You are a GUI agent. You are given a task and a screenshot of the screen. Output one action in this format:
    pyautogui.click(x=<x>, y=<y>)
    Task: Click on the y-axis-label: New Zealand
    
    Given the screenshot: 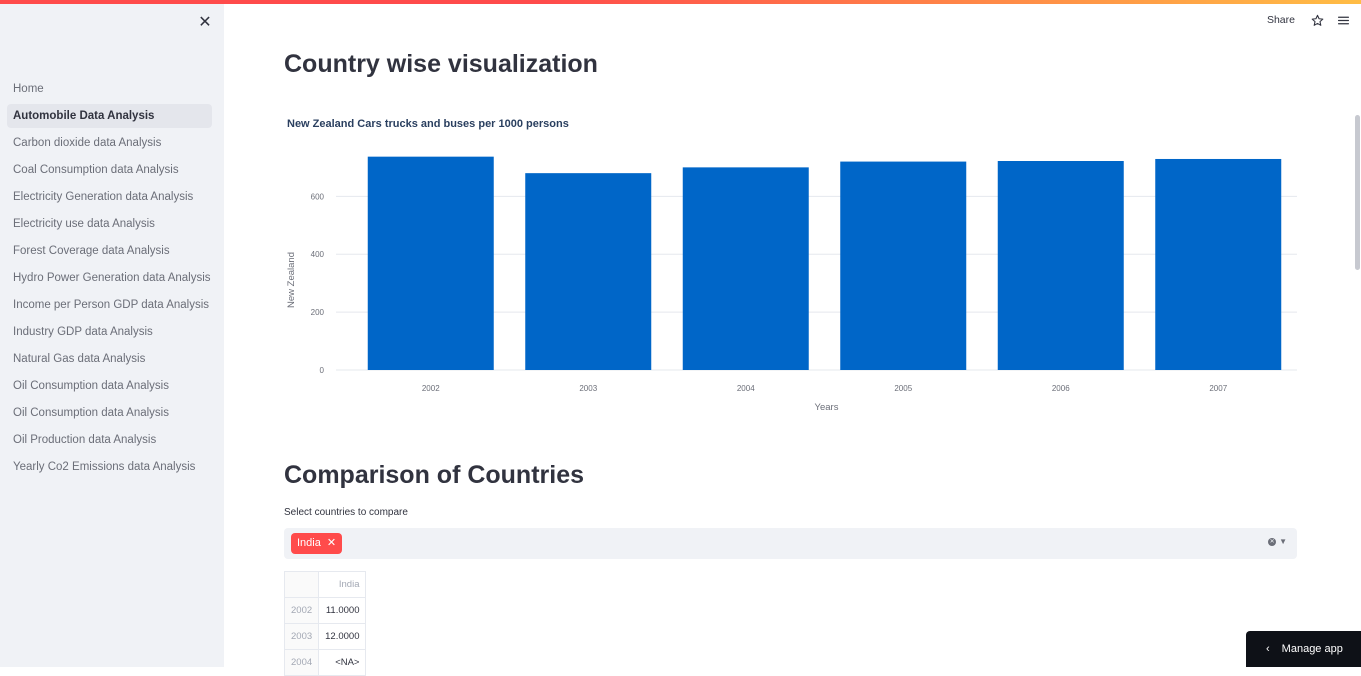 What is the action you would take?
    pyautogui.click(x=291, y=280)
    